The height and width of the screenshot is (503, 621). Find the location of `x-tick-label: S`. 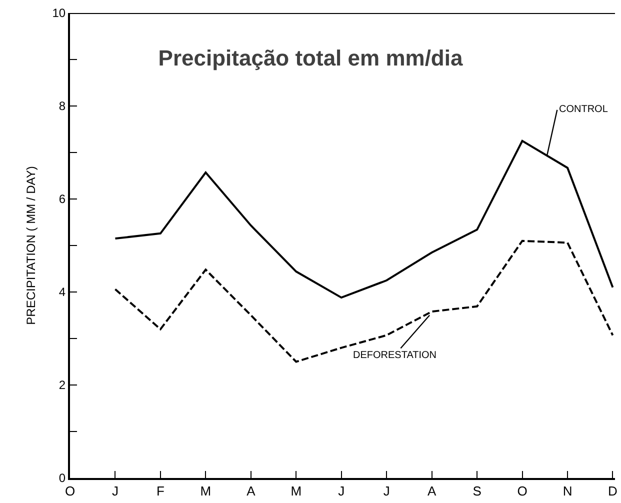

x-tick-label: S is located at coordinates (477, 491).